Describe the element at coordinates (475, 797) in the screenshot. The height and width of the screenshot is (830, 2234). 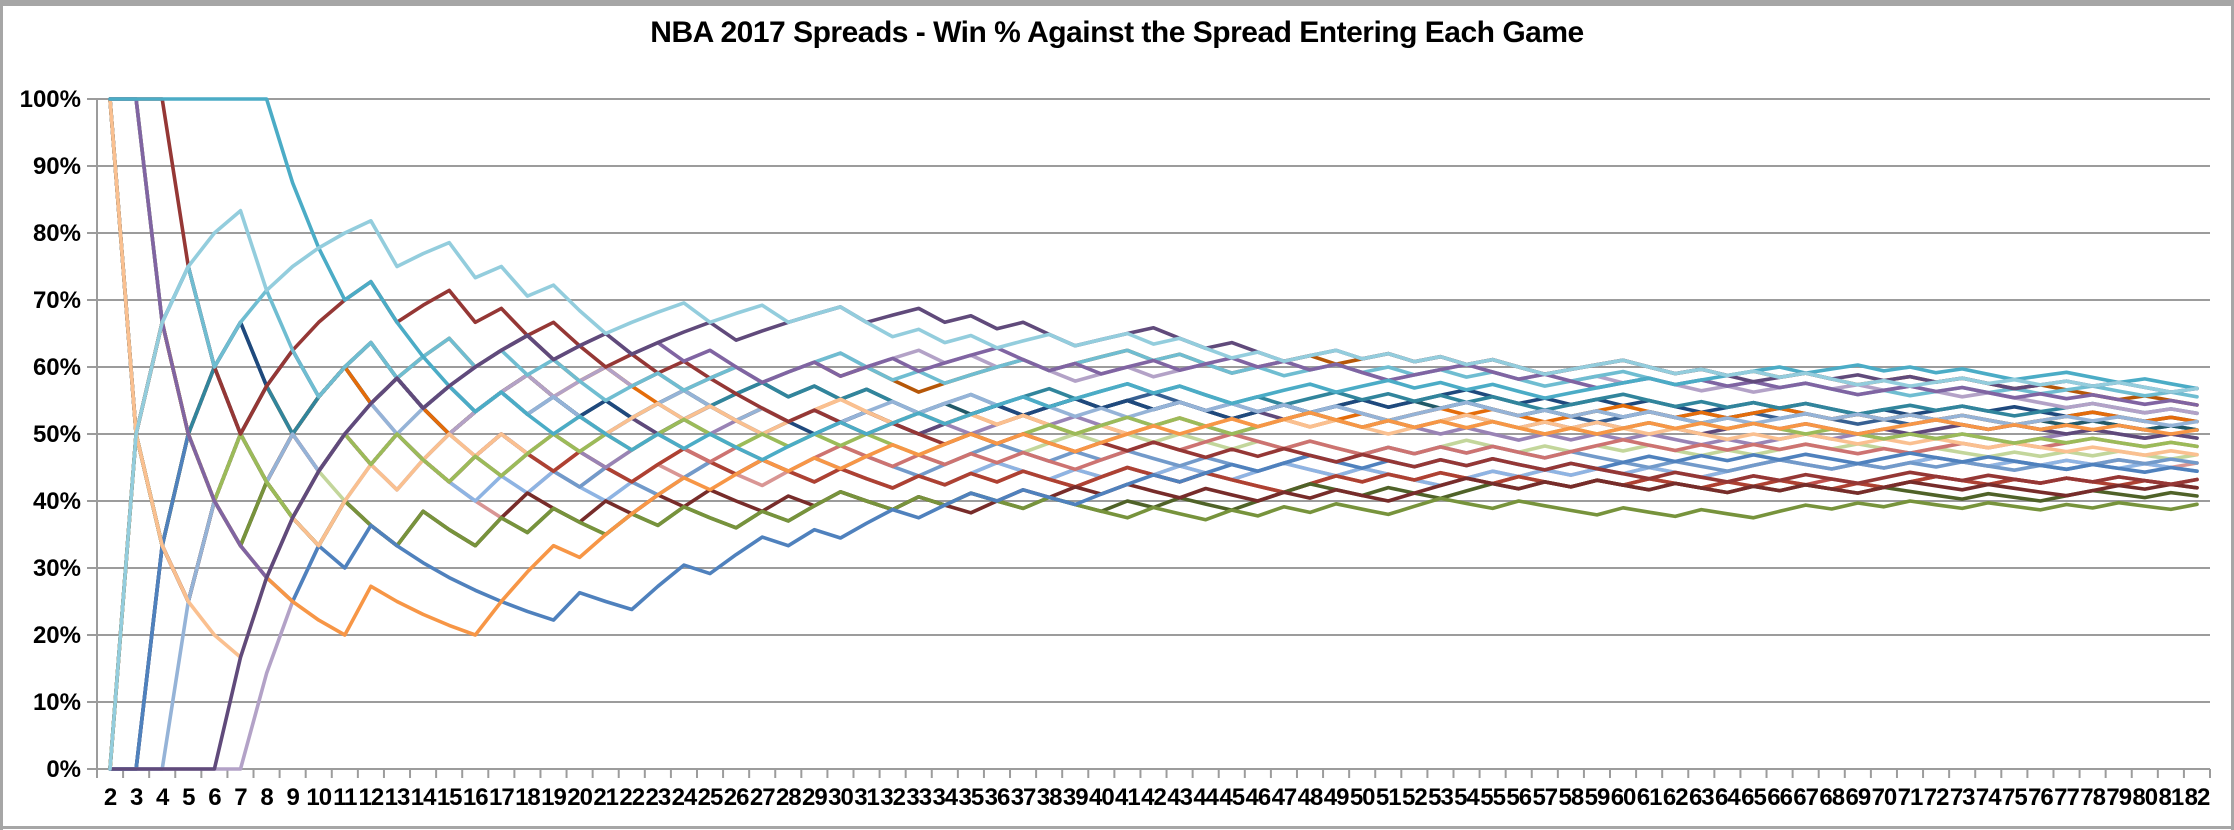
I see `x-axis-label: 16` at that location.